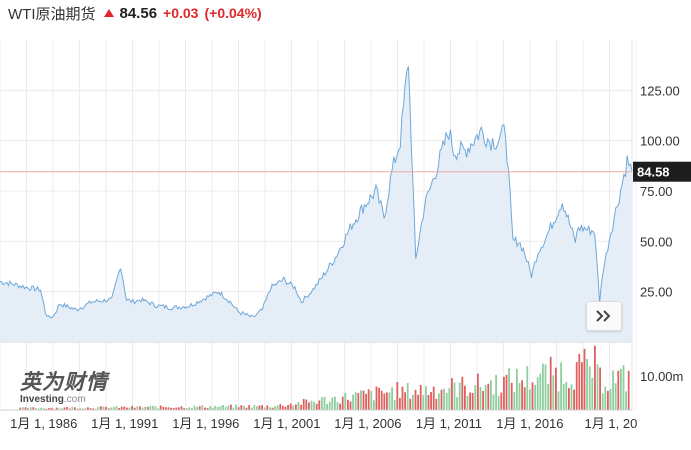 This screenshot has width=691, height=450. I want to click on y-tick-label: 125.00, so click(660, 90).